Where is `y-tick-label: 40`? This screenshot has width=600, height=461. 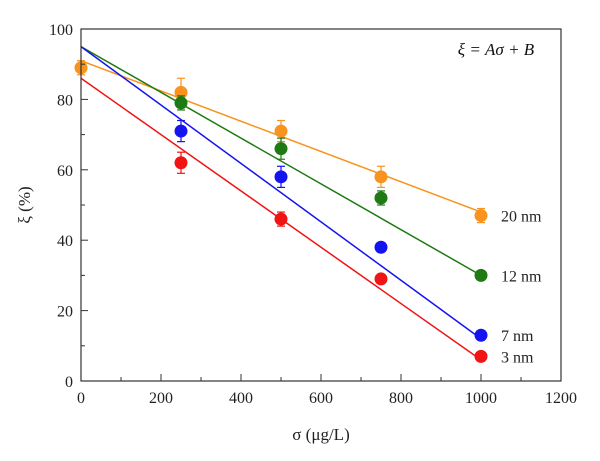 y-tick-label: 40 is located at coordinates (65, 241).